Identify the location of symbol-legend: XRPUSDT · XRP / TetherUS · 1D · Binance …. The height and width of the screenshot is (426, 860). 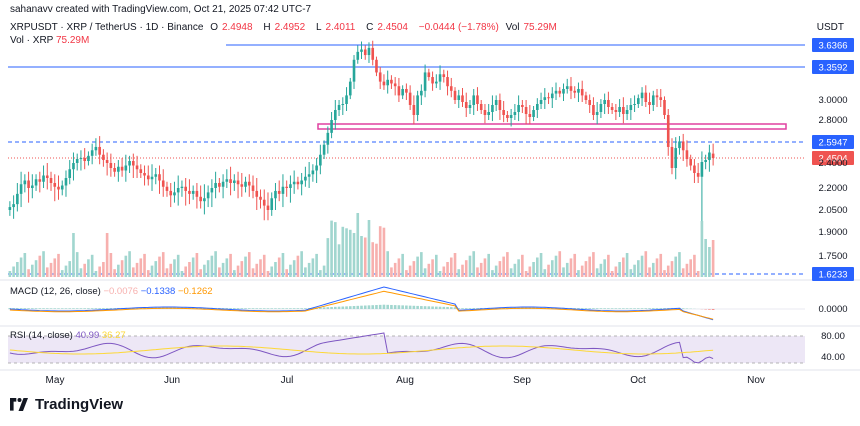
(283, 27).